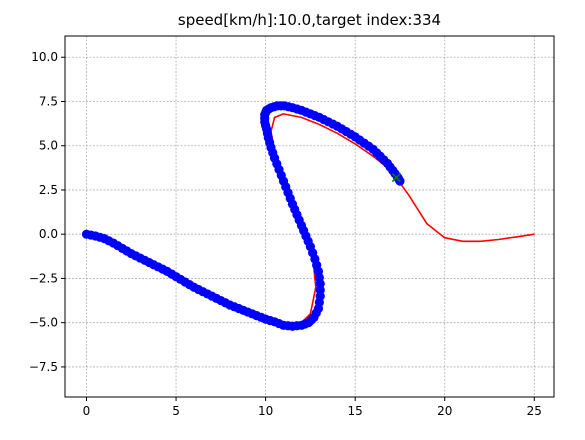 This screenshot has width=585, height=440. What do you see at coordinates (48, 190) in the screenshot?
I see `y-tick-label: 2.5` at bounding box center [48, 190].